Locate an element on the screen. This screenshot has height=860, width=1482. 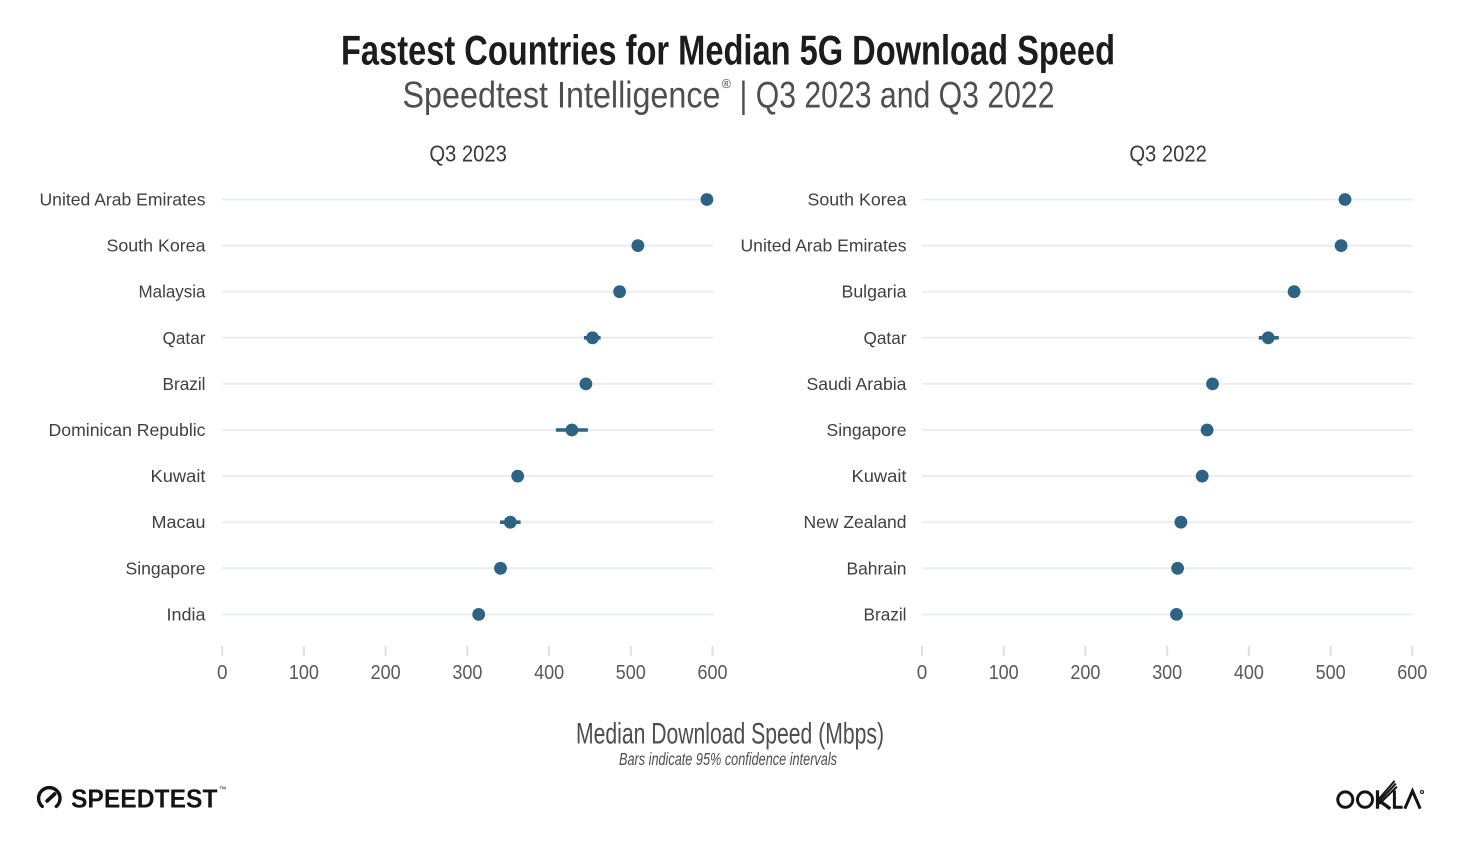
svg-text: Saudi Arabia is located at coordinates (857, 384).